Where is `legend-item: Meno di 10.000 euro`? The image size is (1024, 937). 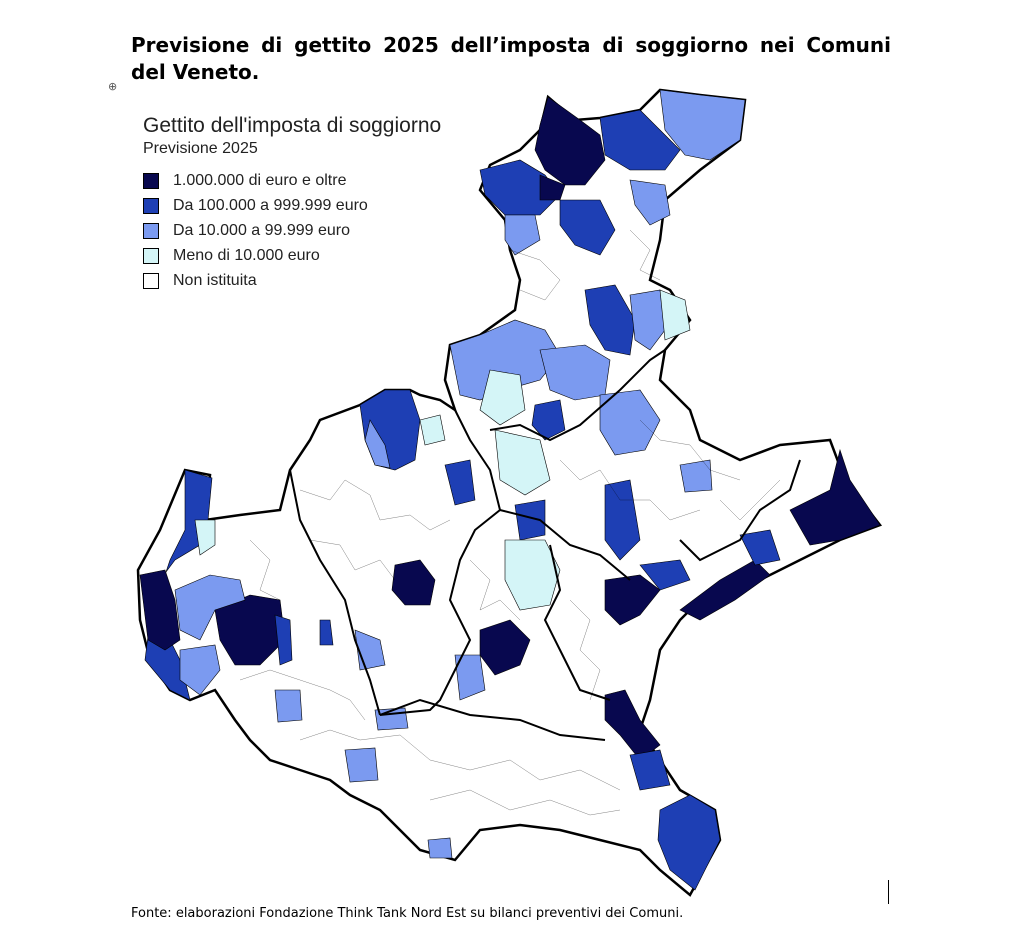 legend-item: Meno di 10.000 euro is located at coordinates (292, 255).